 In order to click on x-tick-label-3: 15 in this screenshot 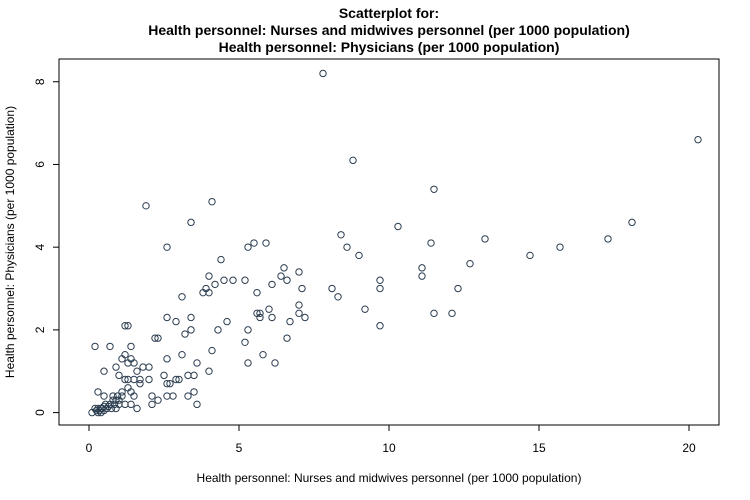, I will do `click(539, 448)`.